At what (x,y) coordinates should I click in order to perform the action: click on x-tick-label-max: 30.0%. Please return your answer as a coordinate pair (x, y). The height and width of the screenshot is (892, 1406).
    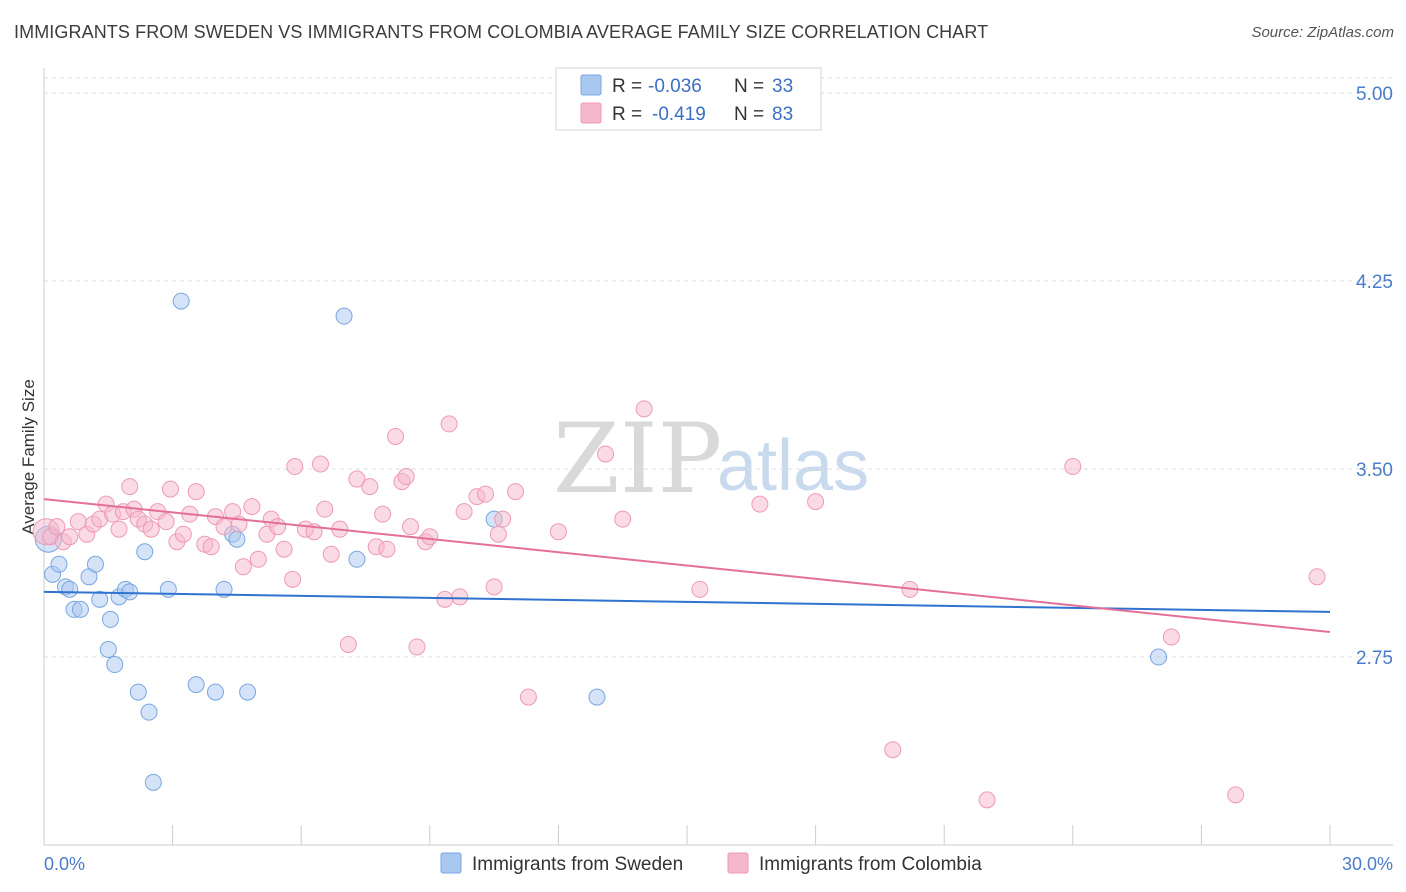
    Looking at the image, I should click on (1367, 864).